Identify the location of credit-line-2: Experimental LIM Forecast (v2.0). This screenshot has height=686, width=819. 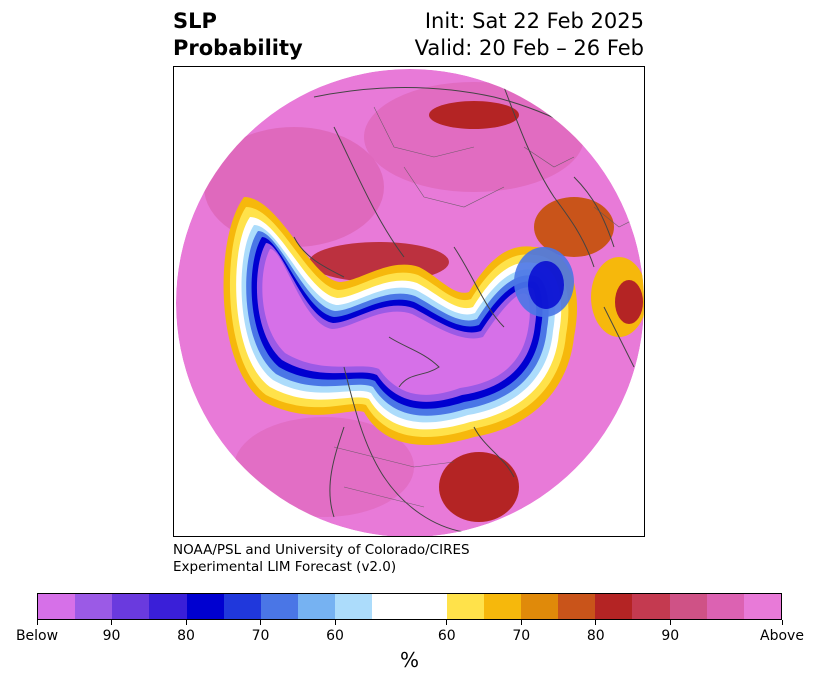
(285, 567).